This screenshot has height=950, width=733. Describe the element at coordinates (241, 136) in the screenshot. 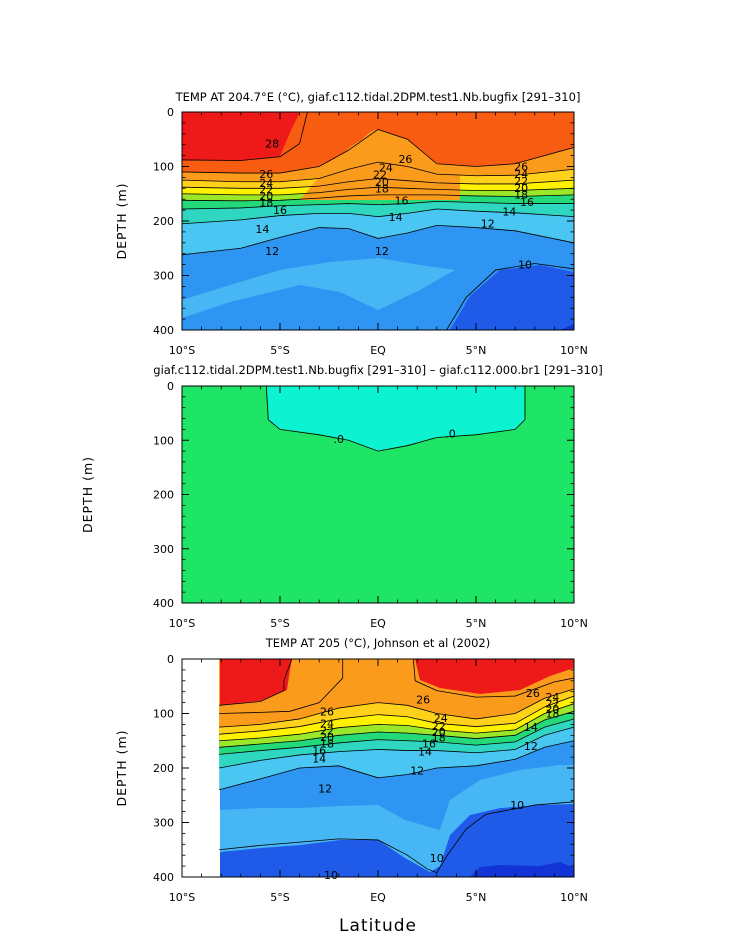

I see `panel-1-warm-pool-top` at that location.